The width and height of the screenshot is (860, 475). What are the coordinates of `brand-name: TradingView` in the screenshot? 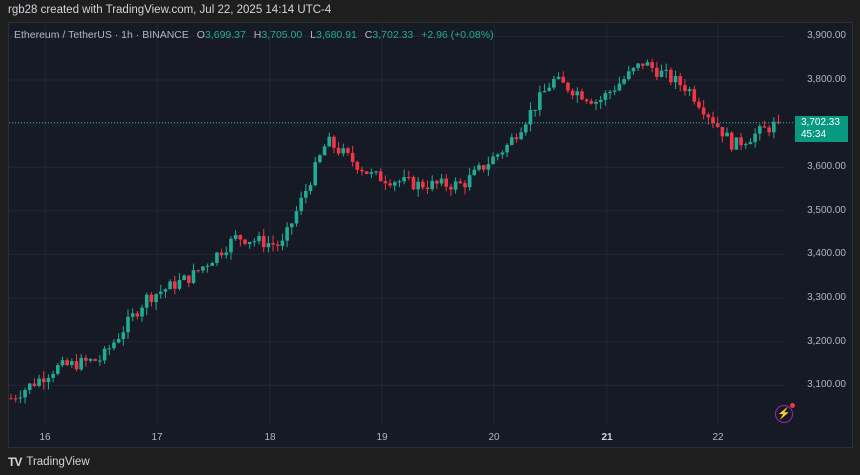 It's located at (58, 462).